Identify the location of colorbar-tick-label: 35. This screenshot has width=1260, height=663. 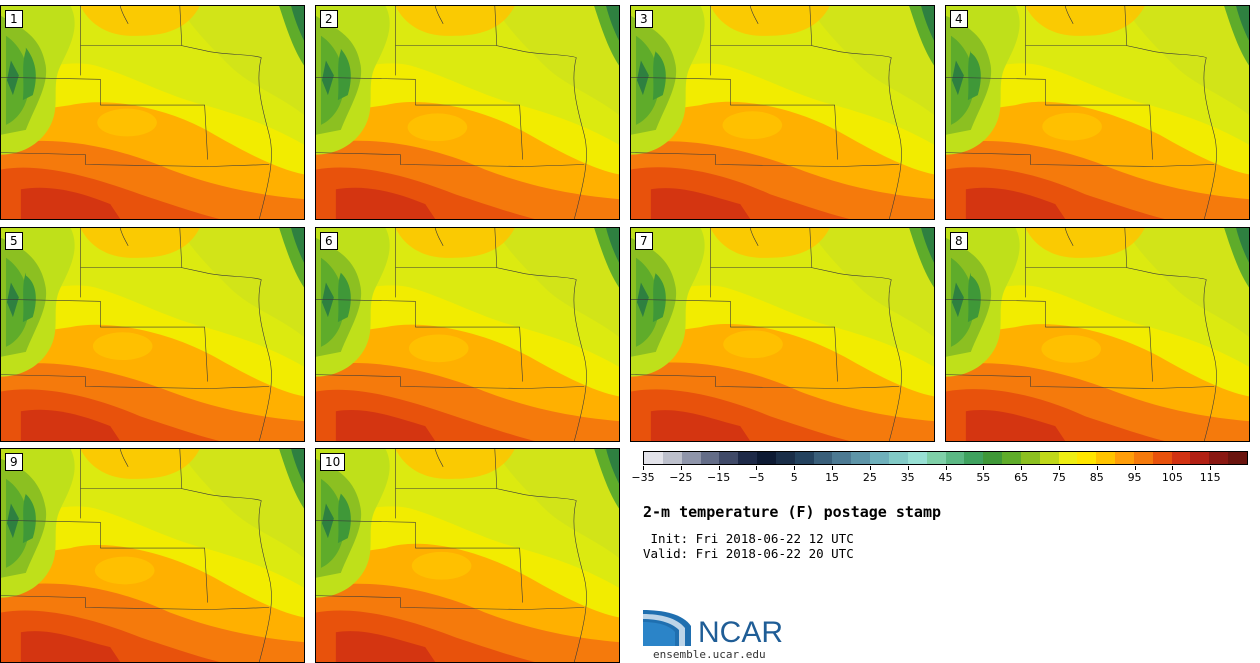
(907, 477).